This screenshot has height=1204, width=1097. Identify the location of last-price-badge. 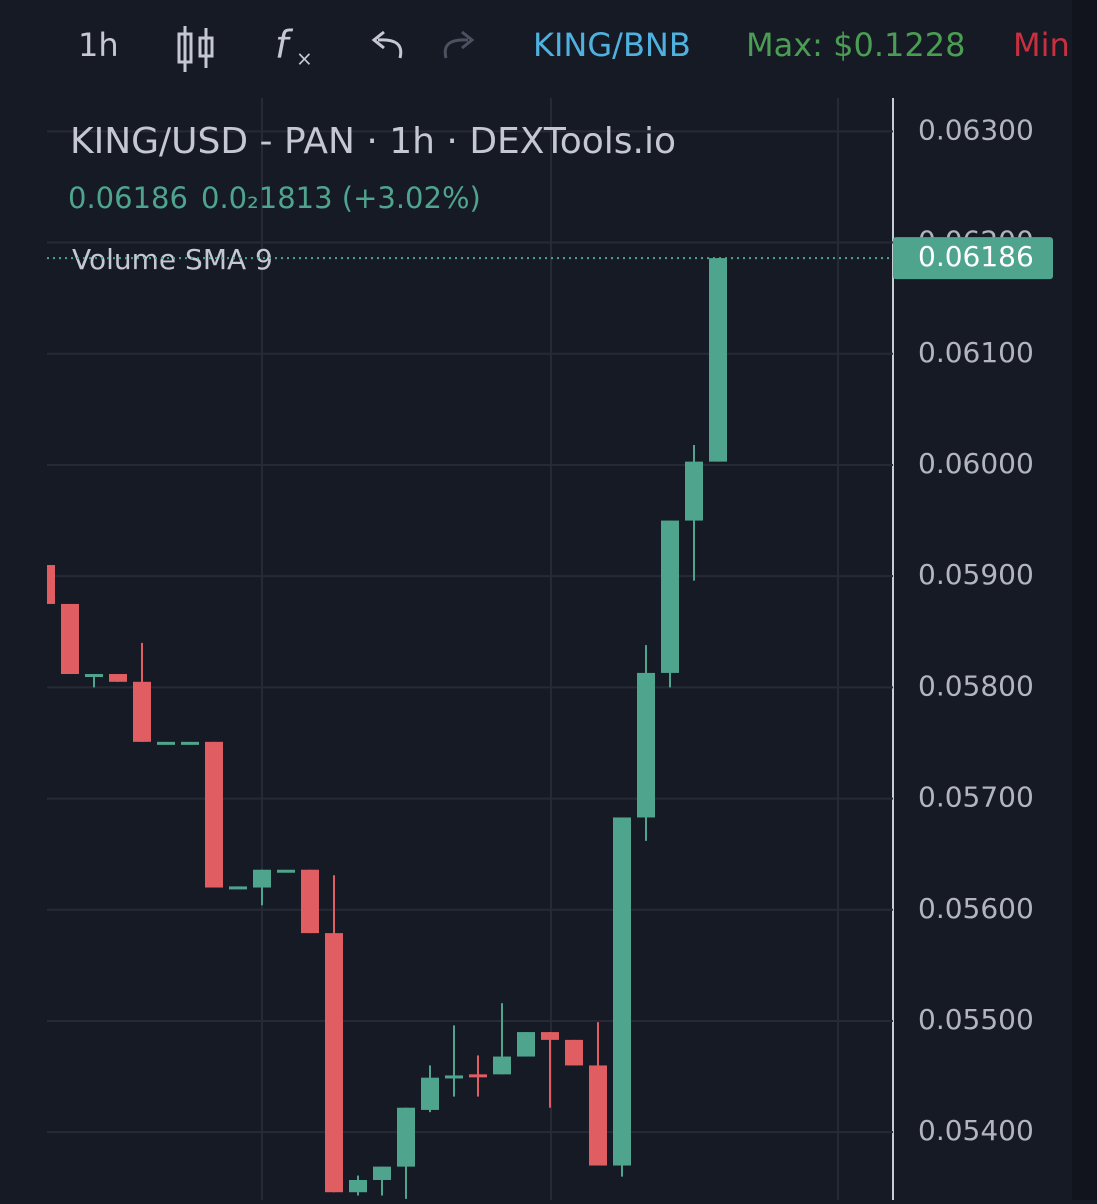
(973, 258).